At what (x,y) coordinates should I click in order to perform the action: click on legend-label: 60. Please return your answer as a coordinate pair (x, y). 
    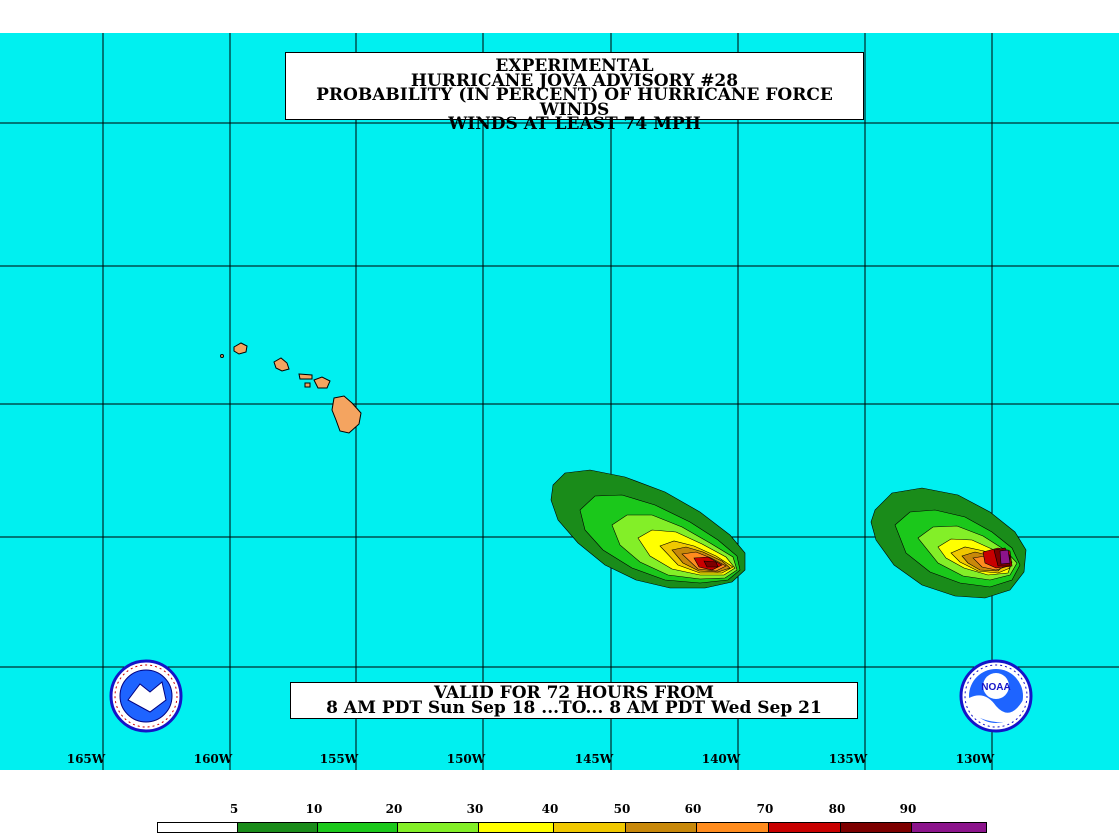
    Looking at the image, I should click on (693, 809).